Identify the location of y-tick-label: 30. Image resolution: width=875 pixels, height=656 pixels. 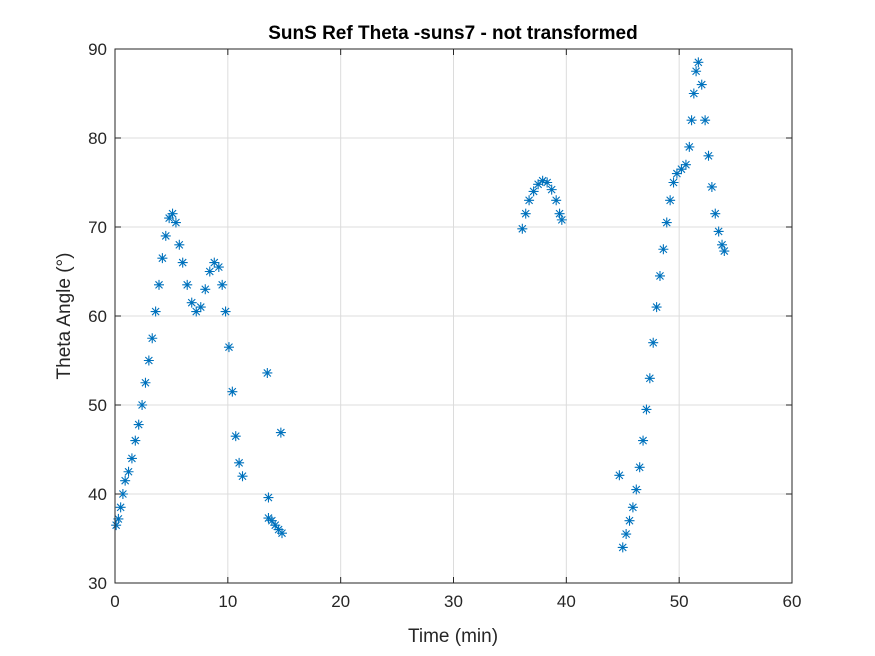
(97, 583).